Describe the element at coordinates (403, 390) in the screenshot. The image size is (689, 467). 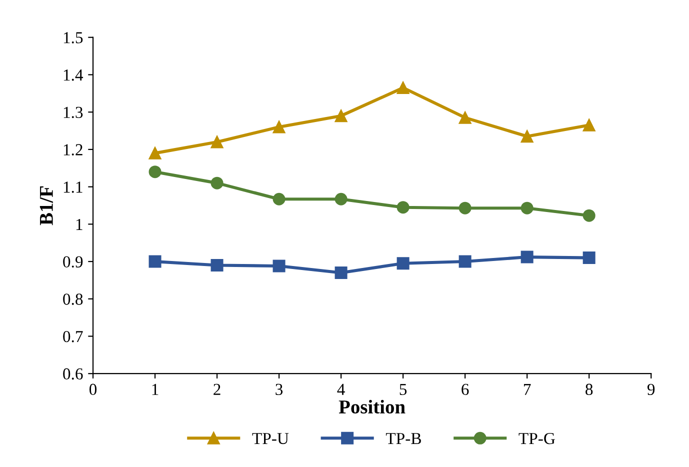
I see `x-tick-label: 5` at that location.